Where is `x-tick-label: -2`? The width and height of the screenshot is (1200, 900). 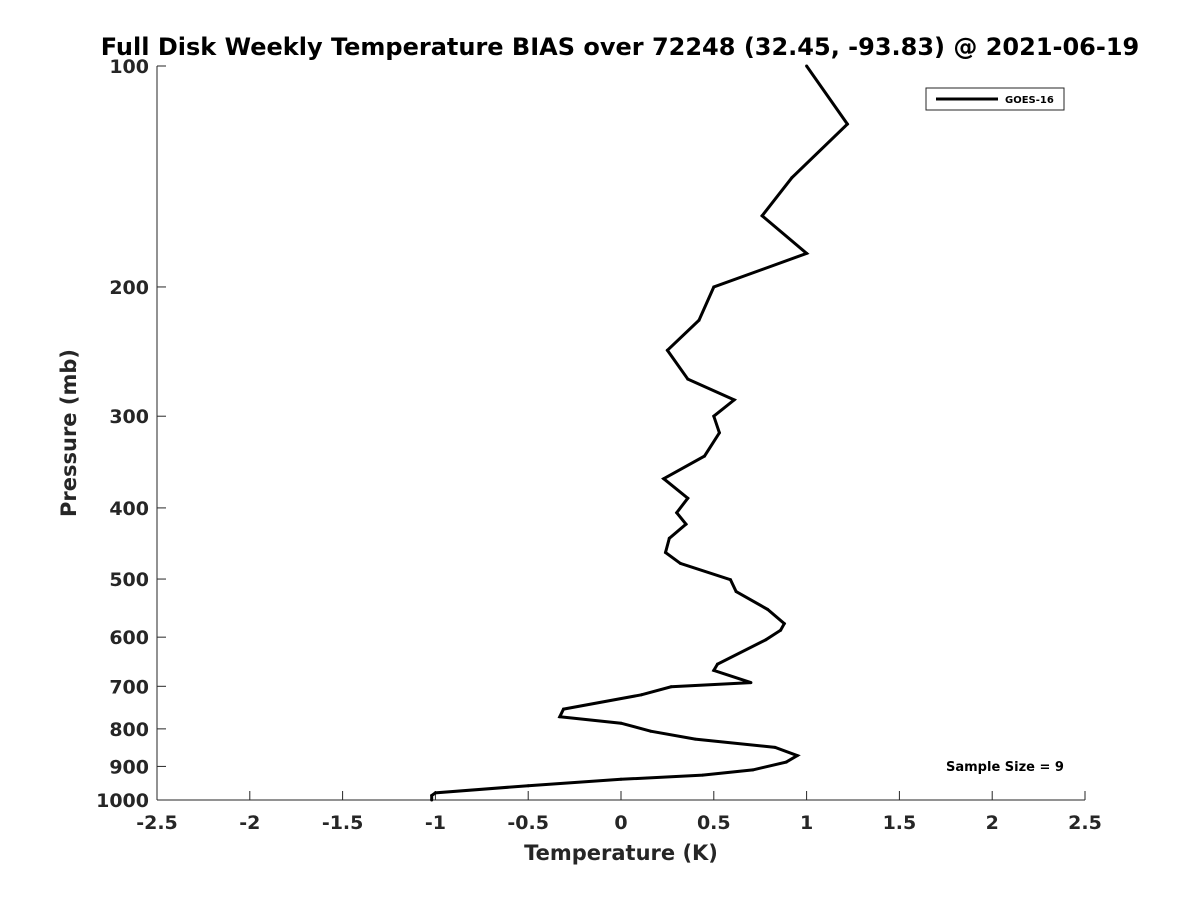 x-tick-label: -2 is located at coordinates (249, 823).